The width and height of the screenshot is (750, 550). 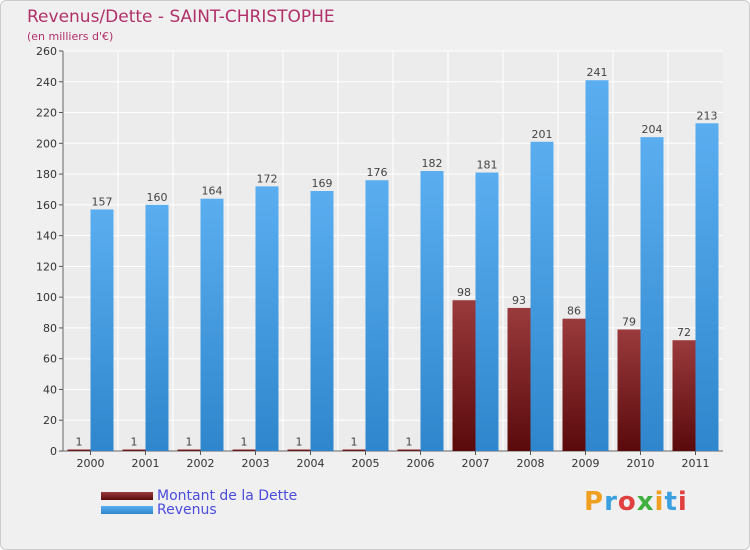 What do you see at coordinates (244, 441) in the screenshot?
I see `data-label-debt-2003: 1` at bounding box center [244, 441].